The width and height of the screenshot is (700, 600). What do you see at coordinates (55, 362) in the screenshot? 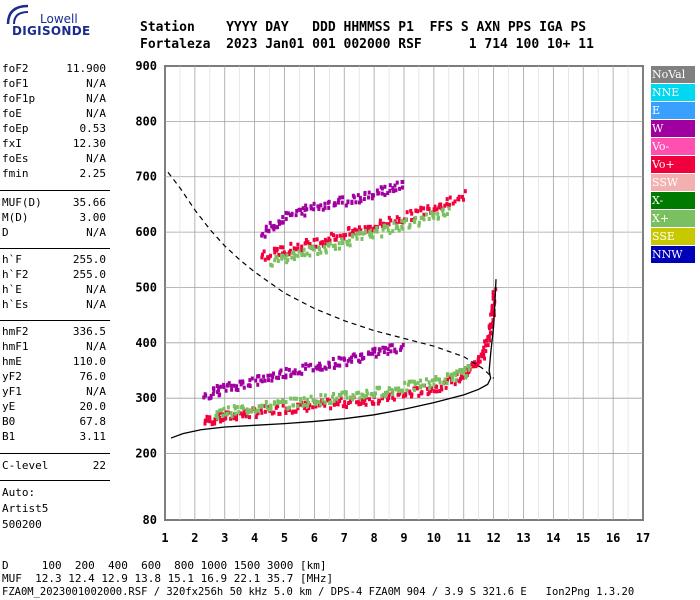
I see `param-row: hmE 110.0` at bounding box center [55, 362].